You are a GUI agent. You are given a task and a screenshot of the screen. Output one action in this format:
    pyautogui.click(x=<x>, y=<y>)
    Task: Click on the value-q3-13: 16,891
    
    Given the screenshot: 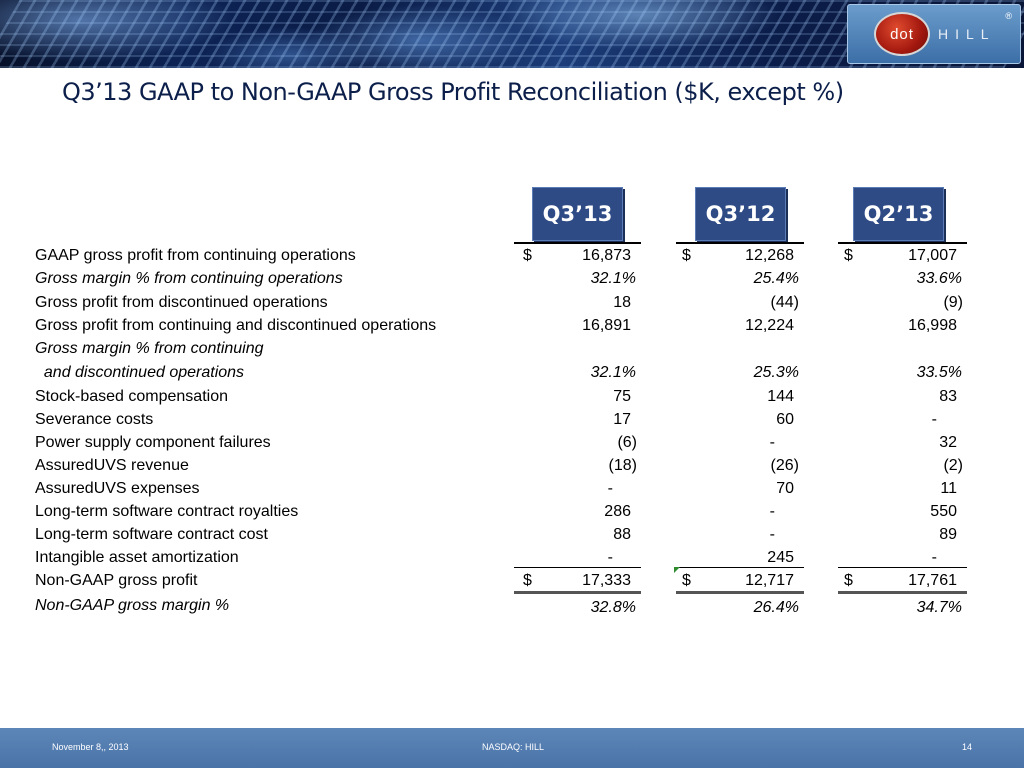 What is the action you would take?
    pyautogui.click(x=606, y=325)
    